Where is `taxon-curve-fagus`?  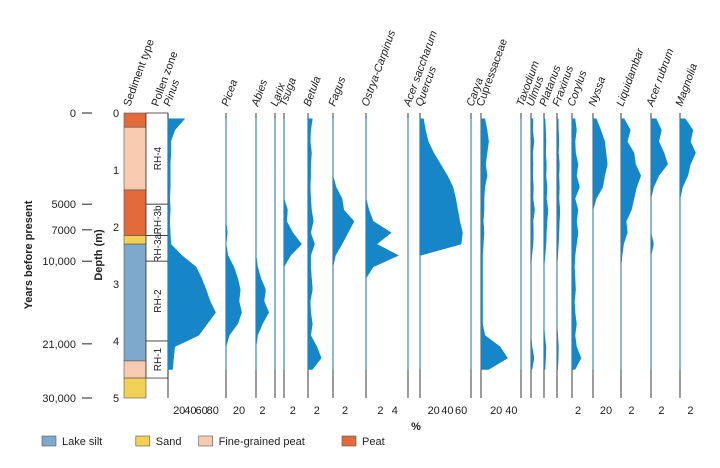
taxon-curve-fagus is located at coordinates (343, 244).